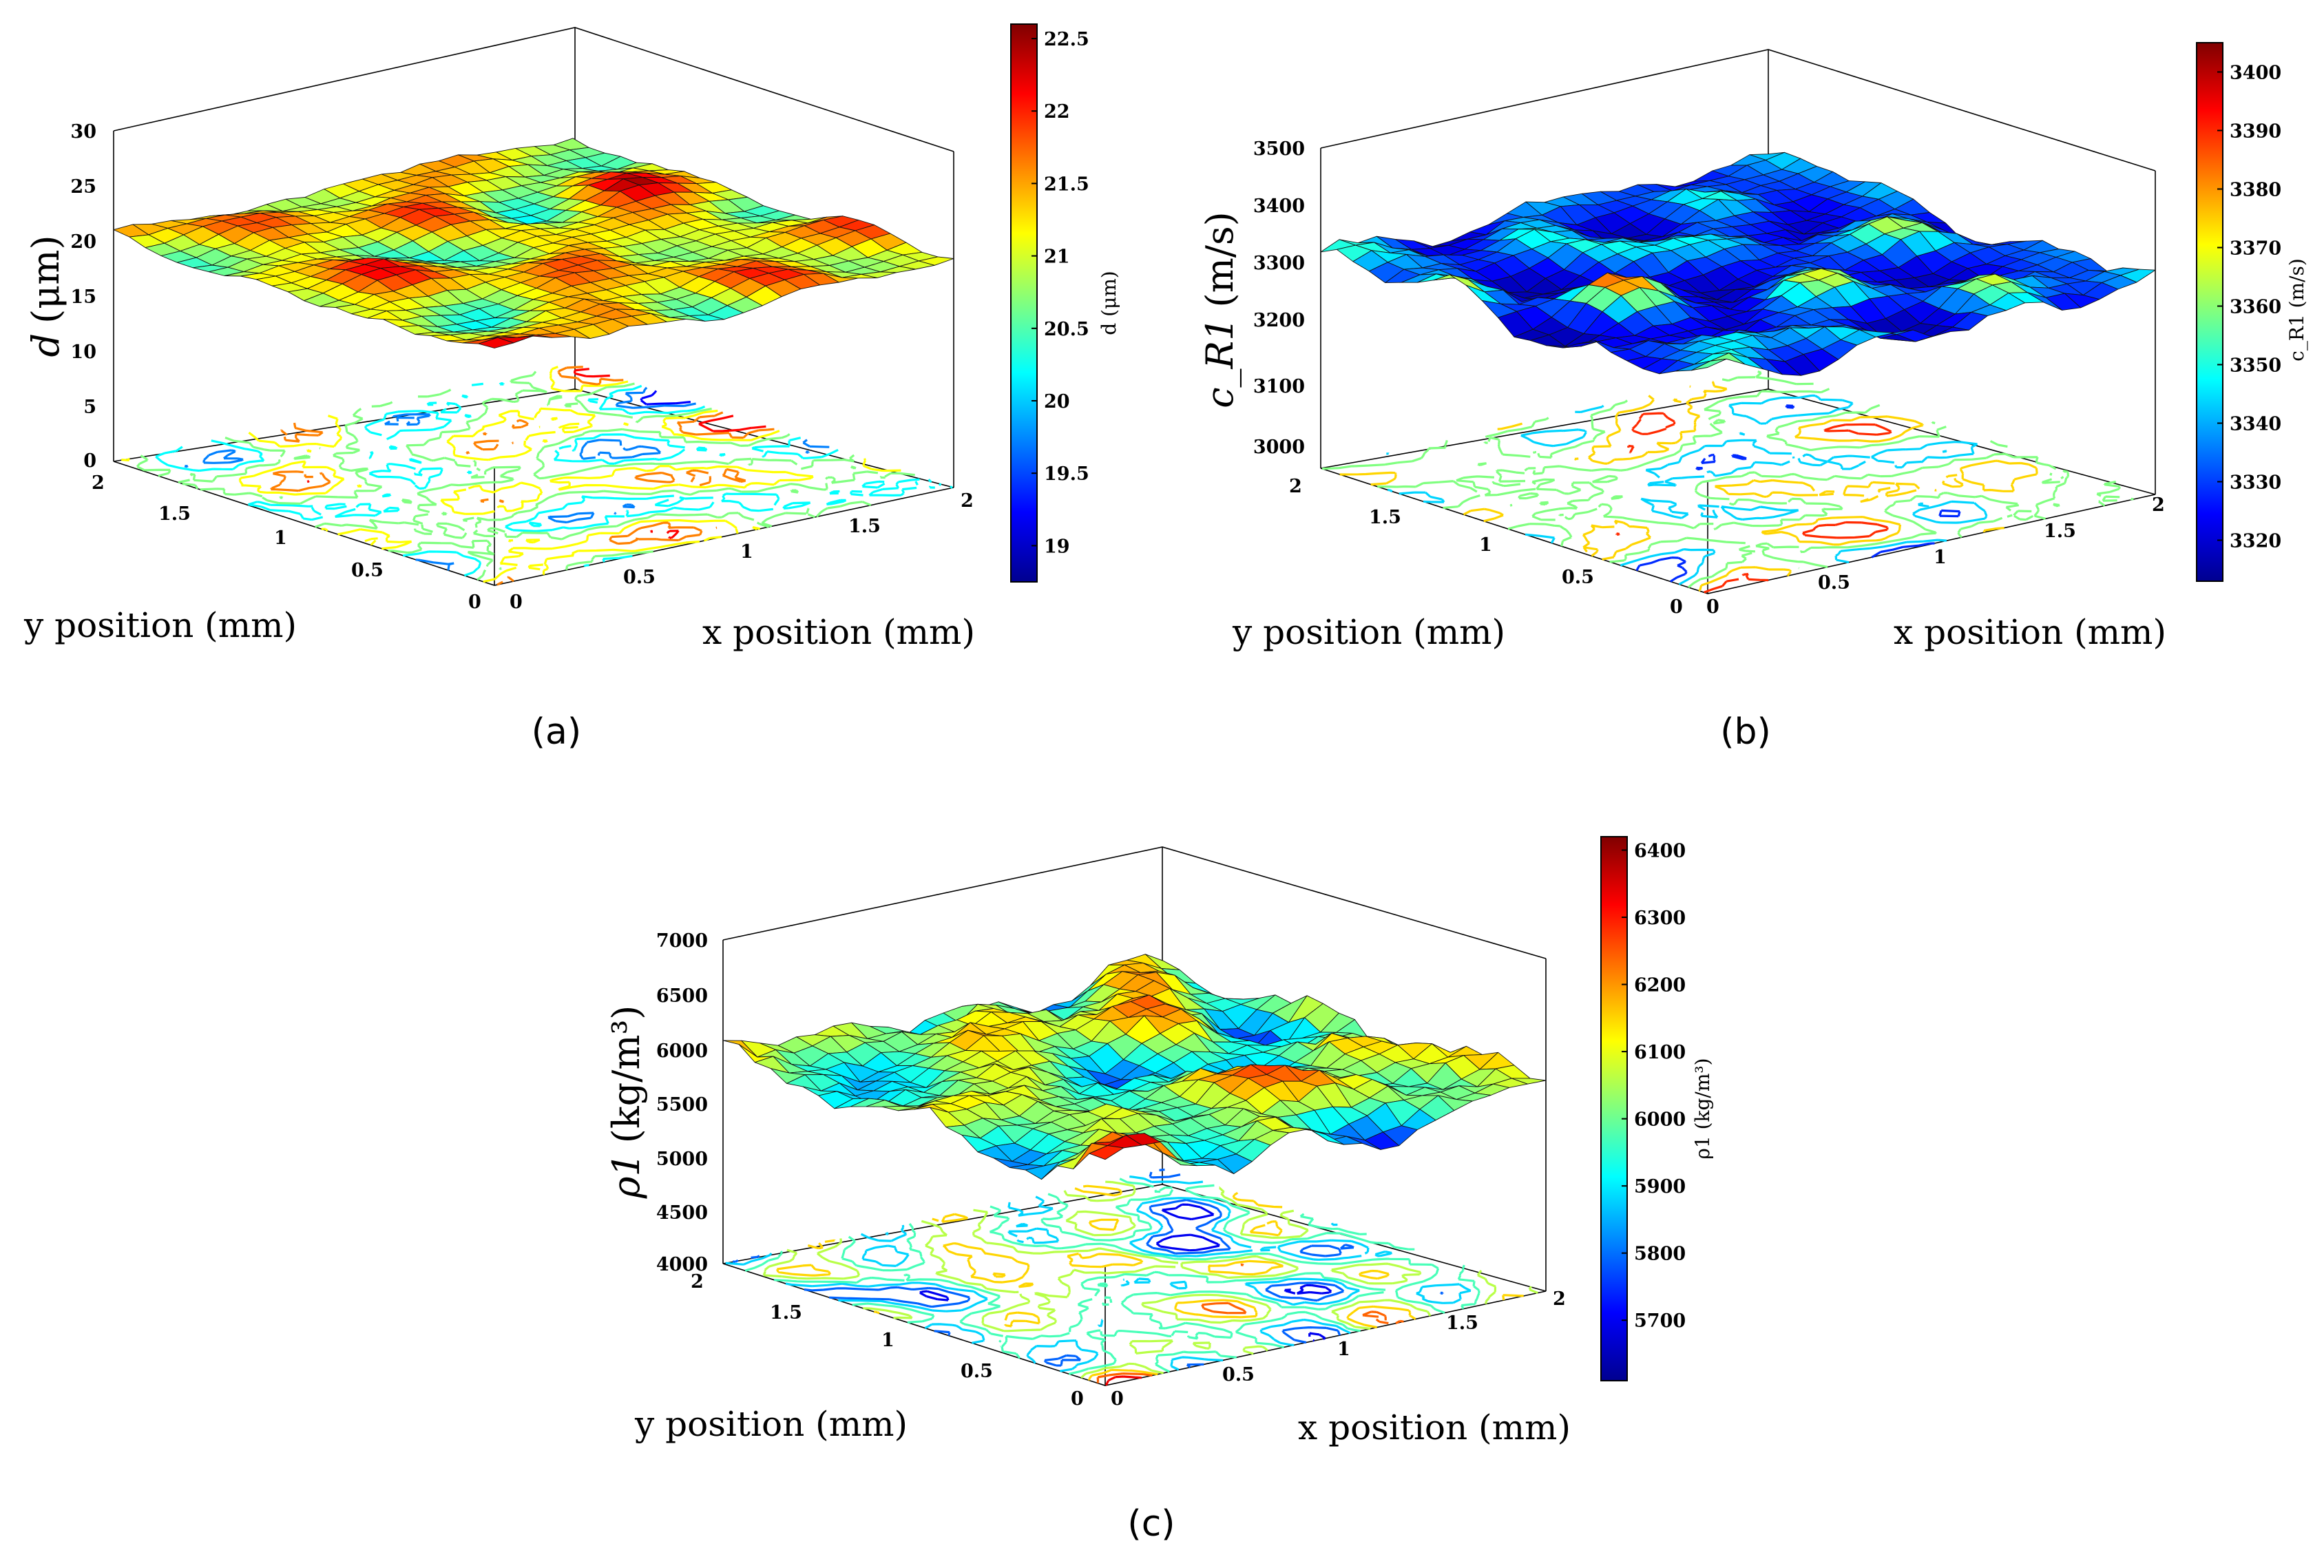  Describe the element at coordinates (45, 296) in the screenshot. I see `z-axis-label-a: d(μm)` at that location.